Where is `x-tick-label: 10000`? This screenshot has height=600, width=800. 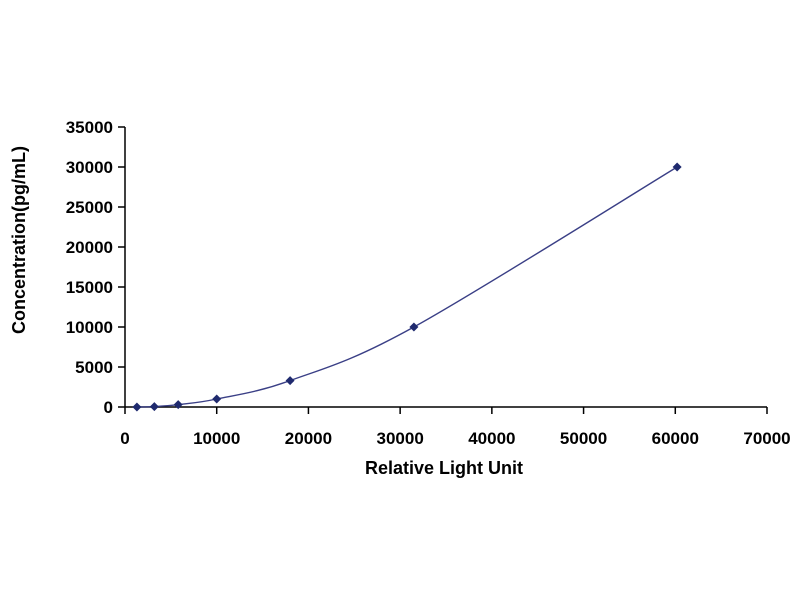
x-tick-label: 10000 is located at coordinates (216, 438).